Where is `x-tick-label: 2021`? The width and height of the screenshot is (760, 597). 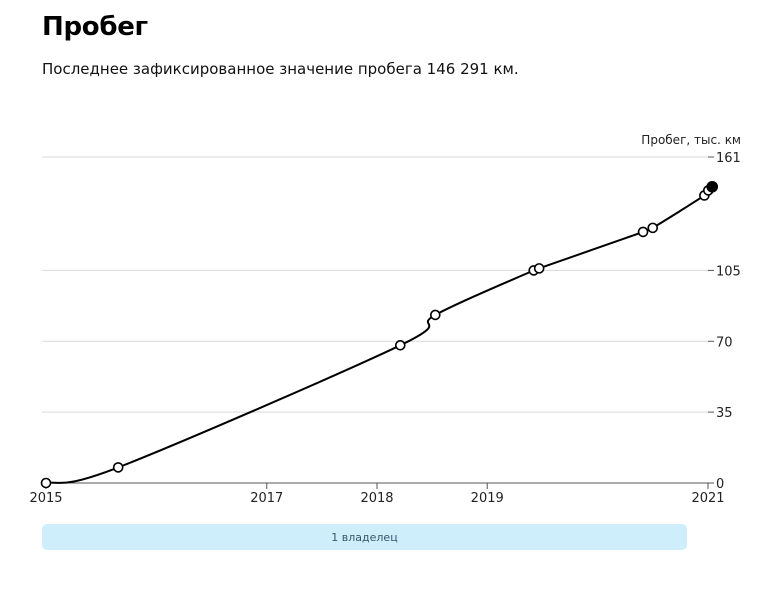 x-tick-label: 2021 is located at coordinates (707, 498).